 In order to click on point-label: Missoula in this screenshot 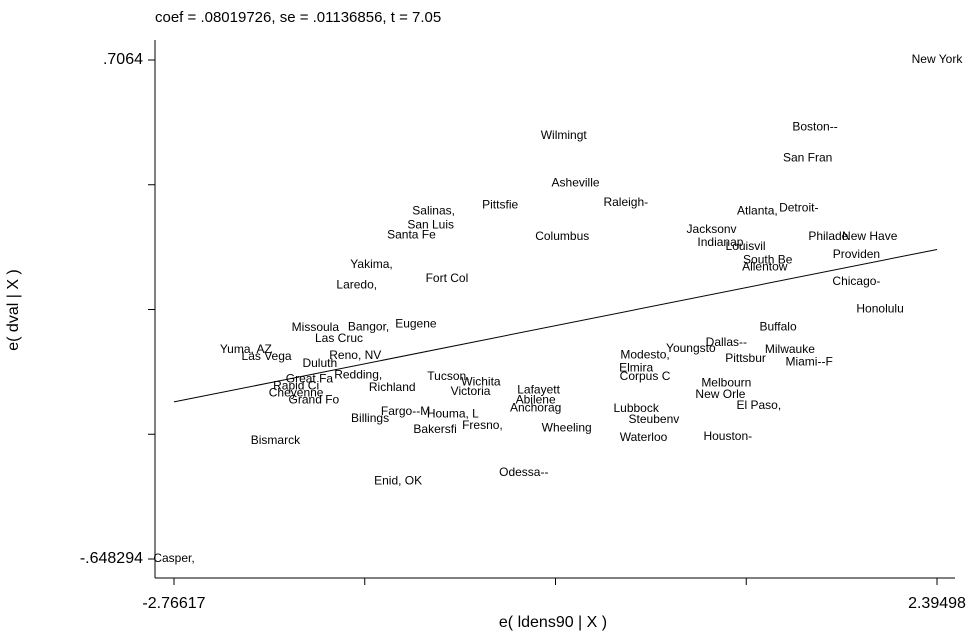, I will do `click(316, 327)`.